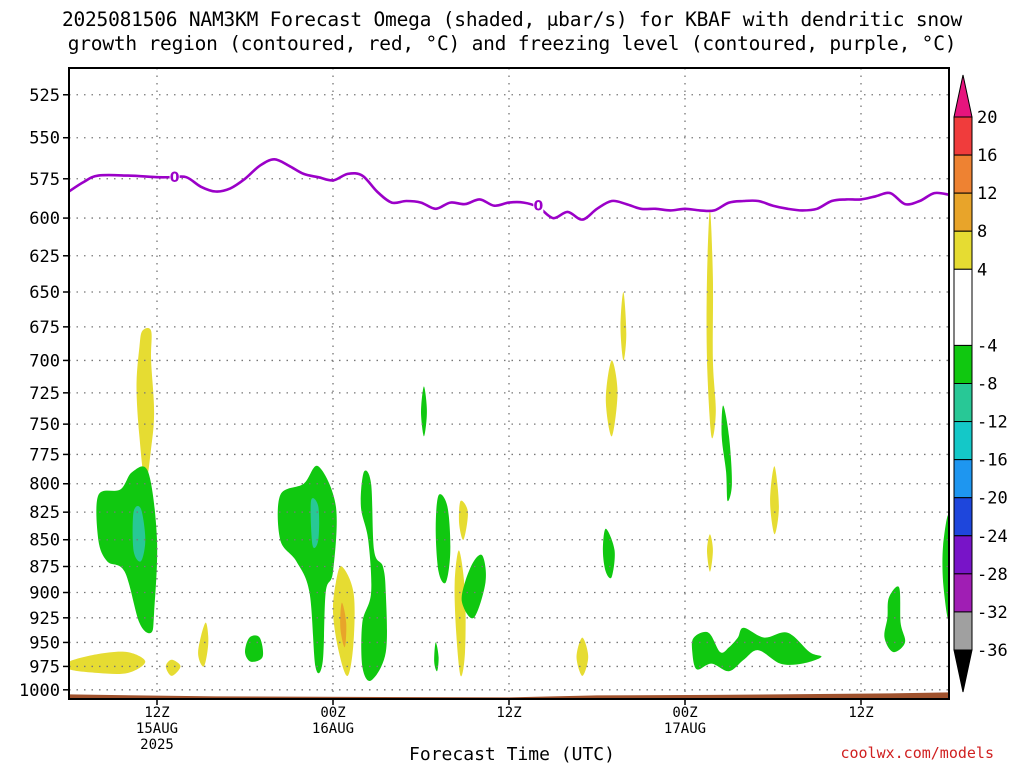  I want to click on credit-text: coolwx.com/models, so click(917, 753).